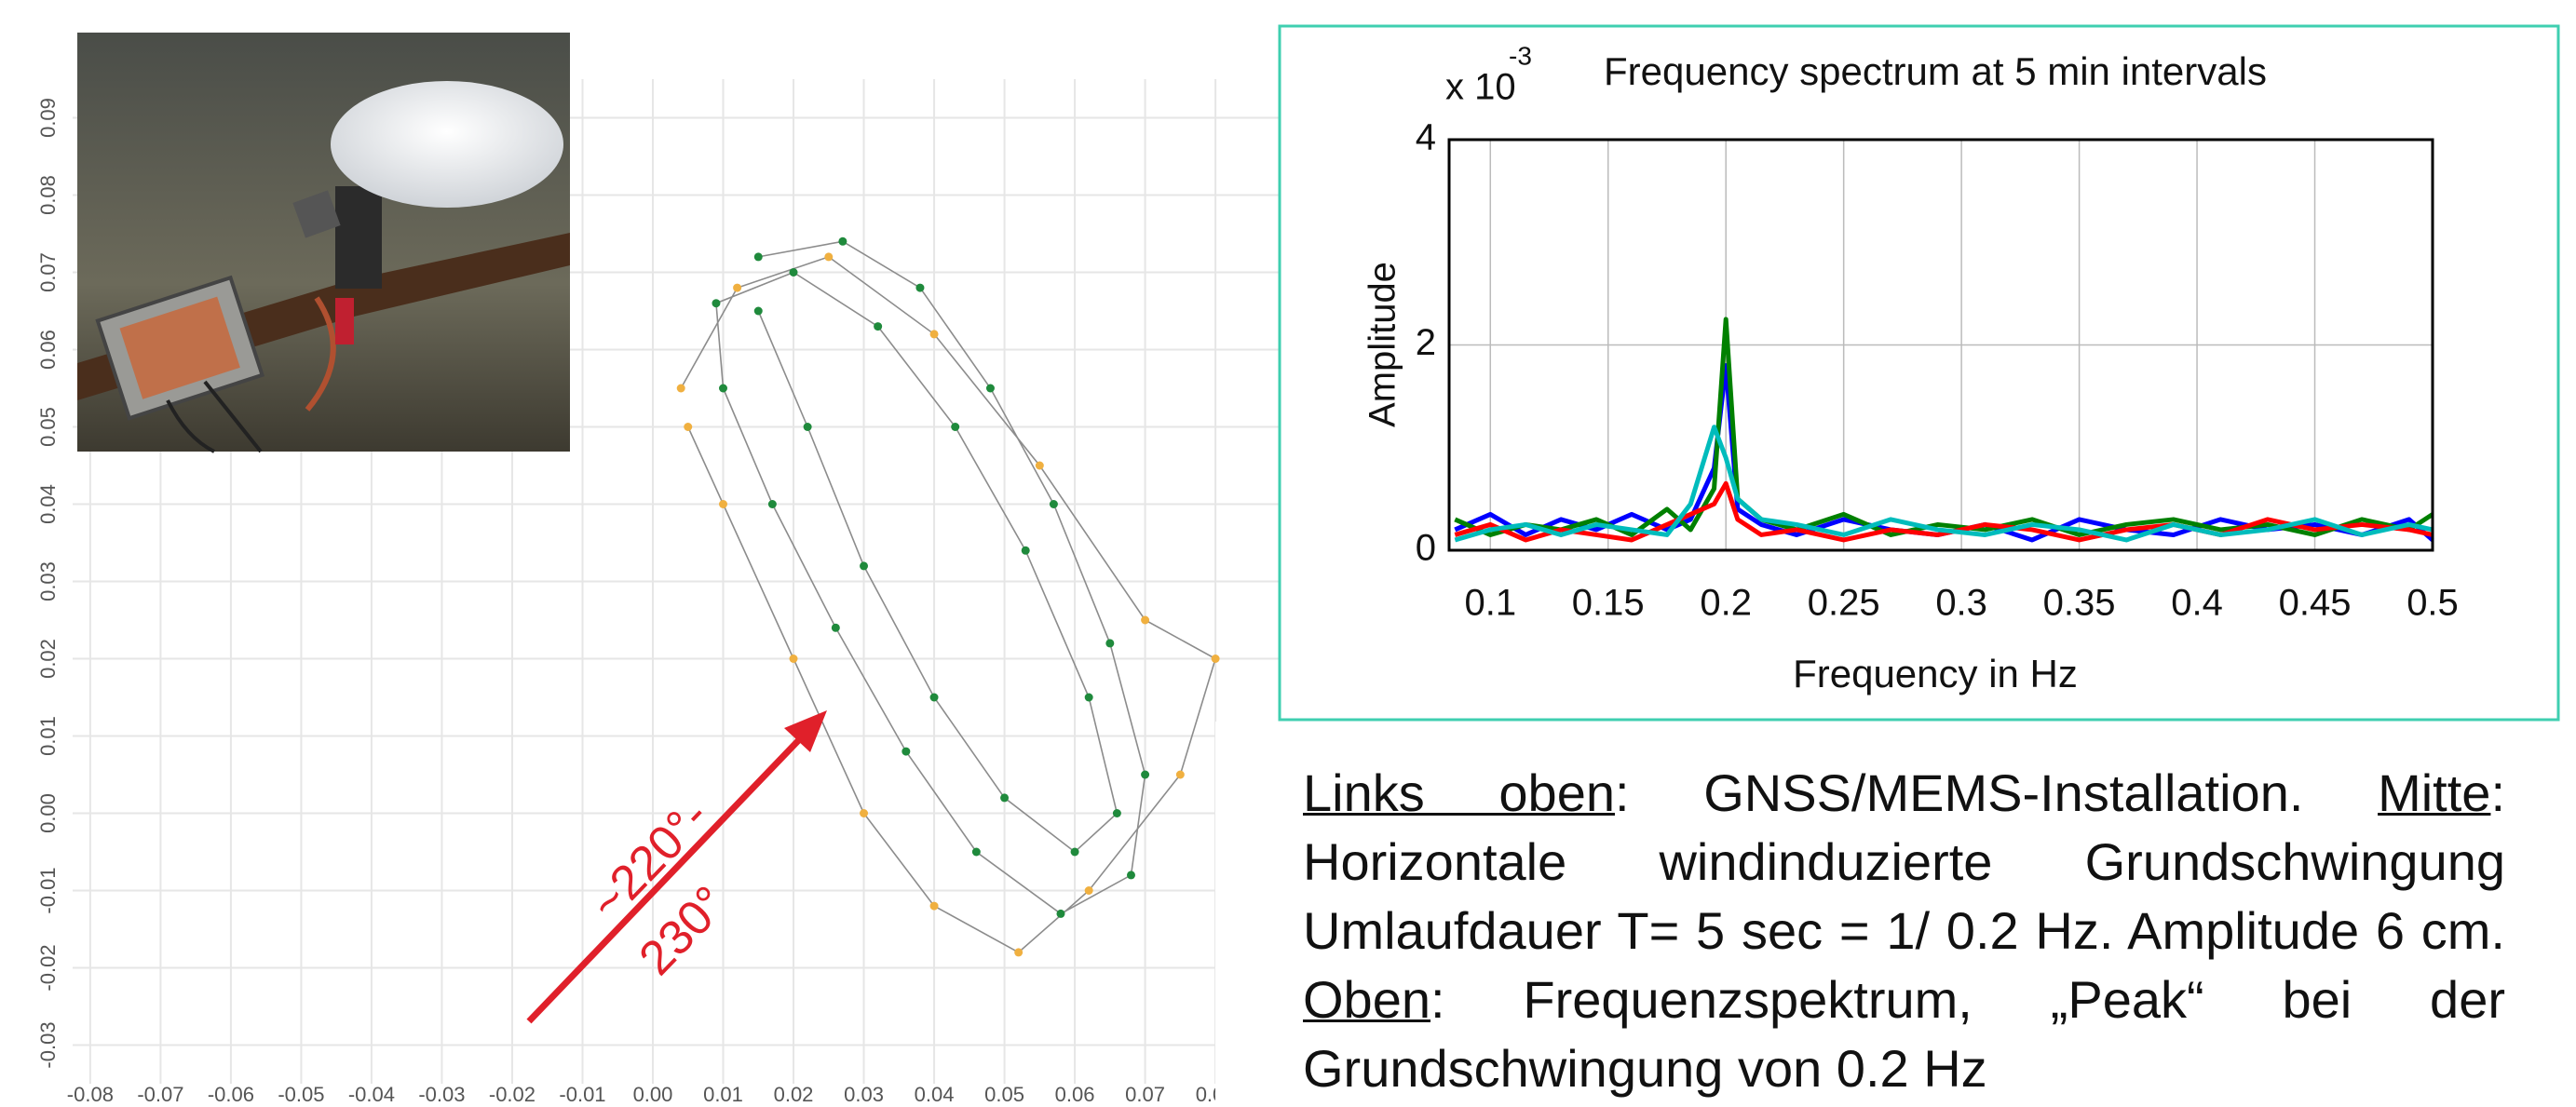 The height and width of the screenshot is (1107, 2576). Describe the element at coordinates (1075, 1094) in the screenshot. I see `x-tick-label: 0.06` at that location.